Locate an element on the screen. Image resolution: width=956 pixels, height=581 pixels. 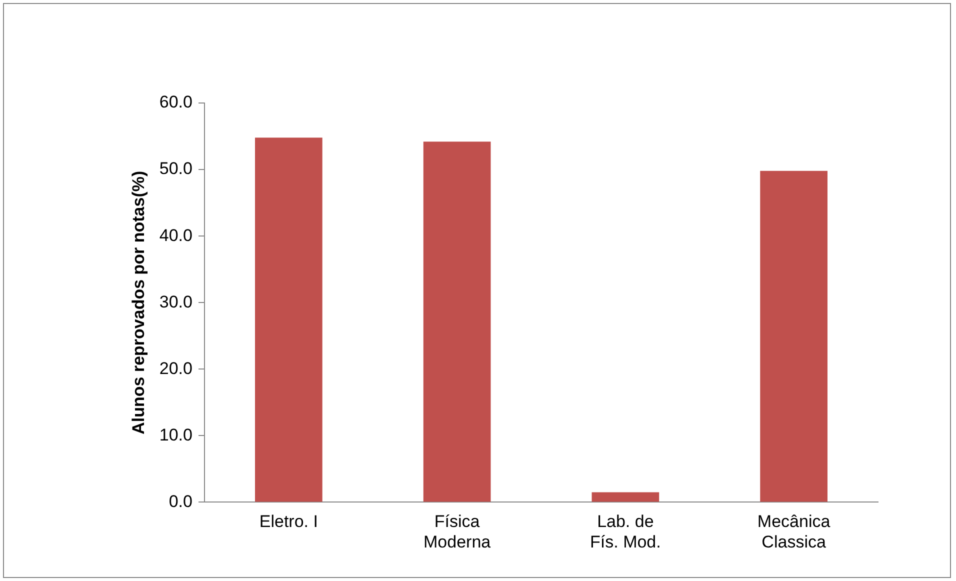
y-tick-label: 20.0 is located at coordinates (175, 368).